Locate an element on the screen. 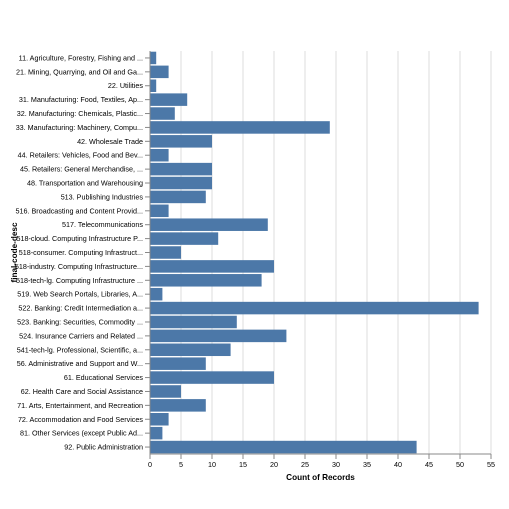 This screenshot has width=509, height=509. x-tick-label: 20 is located at coordinates (274, 464).